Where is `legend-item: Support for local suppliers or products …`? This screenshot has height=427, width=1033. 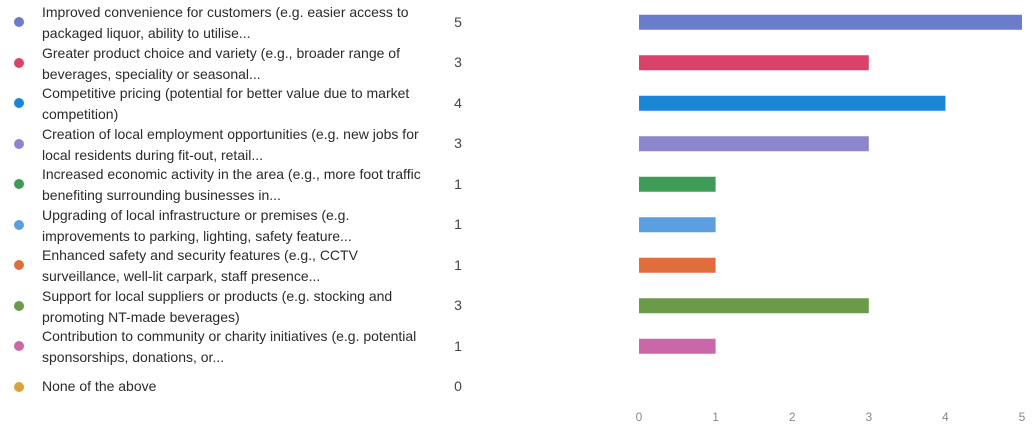
legend-item: Support for local suppliers or products … is located at coordinates (240, 306).